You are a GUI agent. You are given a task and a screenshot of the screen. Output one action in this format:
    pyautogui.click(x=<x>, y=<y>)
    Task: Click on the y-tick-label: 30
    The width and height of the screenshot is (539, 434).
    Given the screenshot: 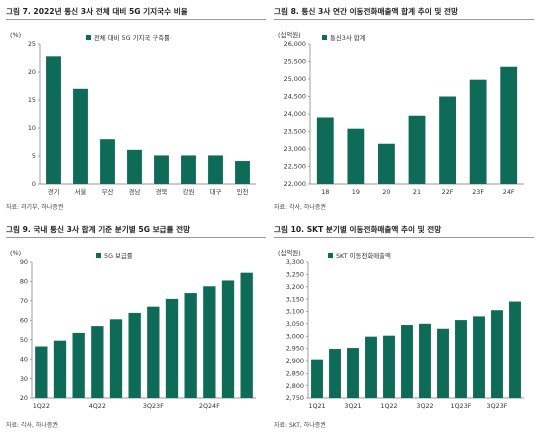 What is the action you would take?
    pyautogui.click(x=24, y=379)
    